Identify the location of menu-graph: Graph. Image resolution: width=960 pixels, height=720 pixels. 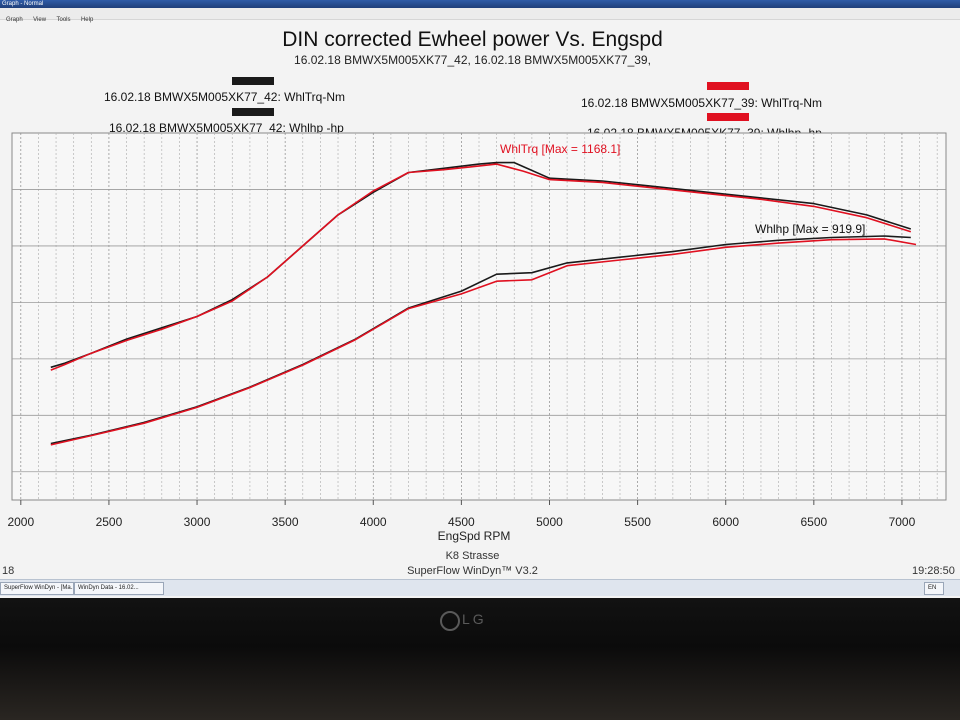
(14, 20).